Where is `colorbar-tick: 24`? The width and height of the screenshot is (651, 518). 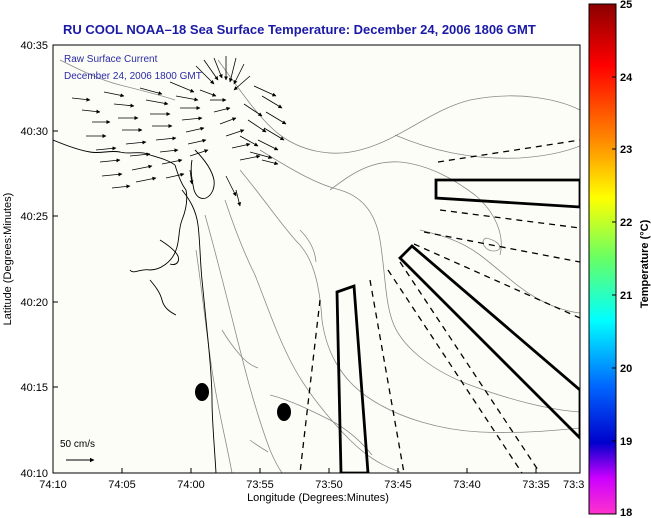
colorbar-tick: 24 is located at coordinates (626, 78).